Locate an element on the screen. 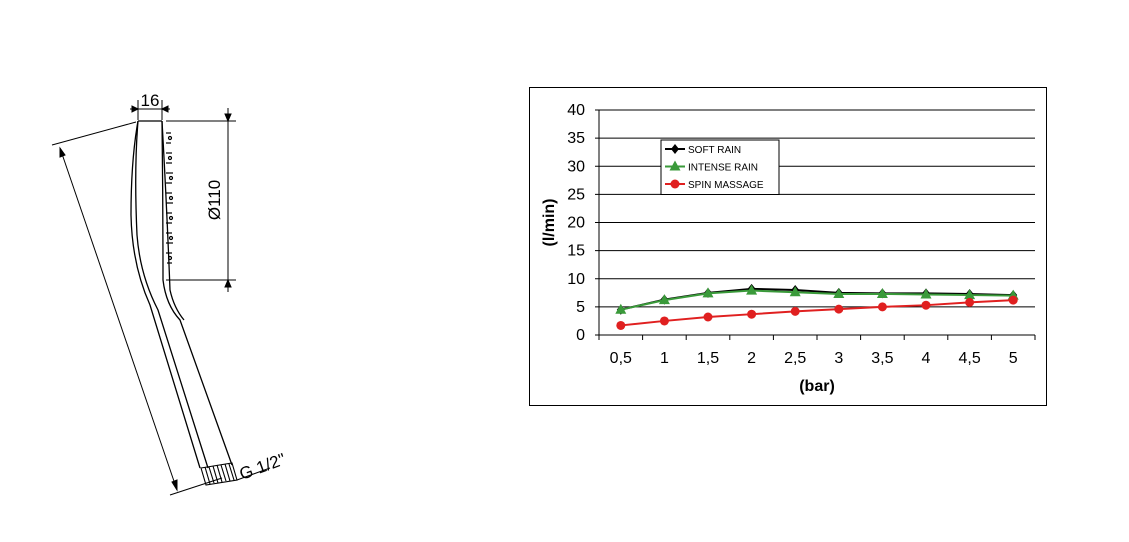 The width and height of the screenshot is (1129, 542). y-tick-label: 10 is located at coordinates (576, 279).